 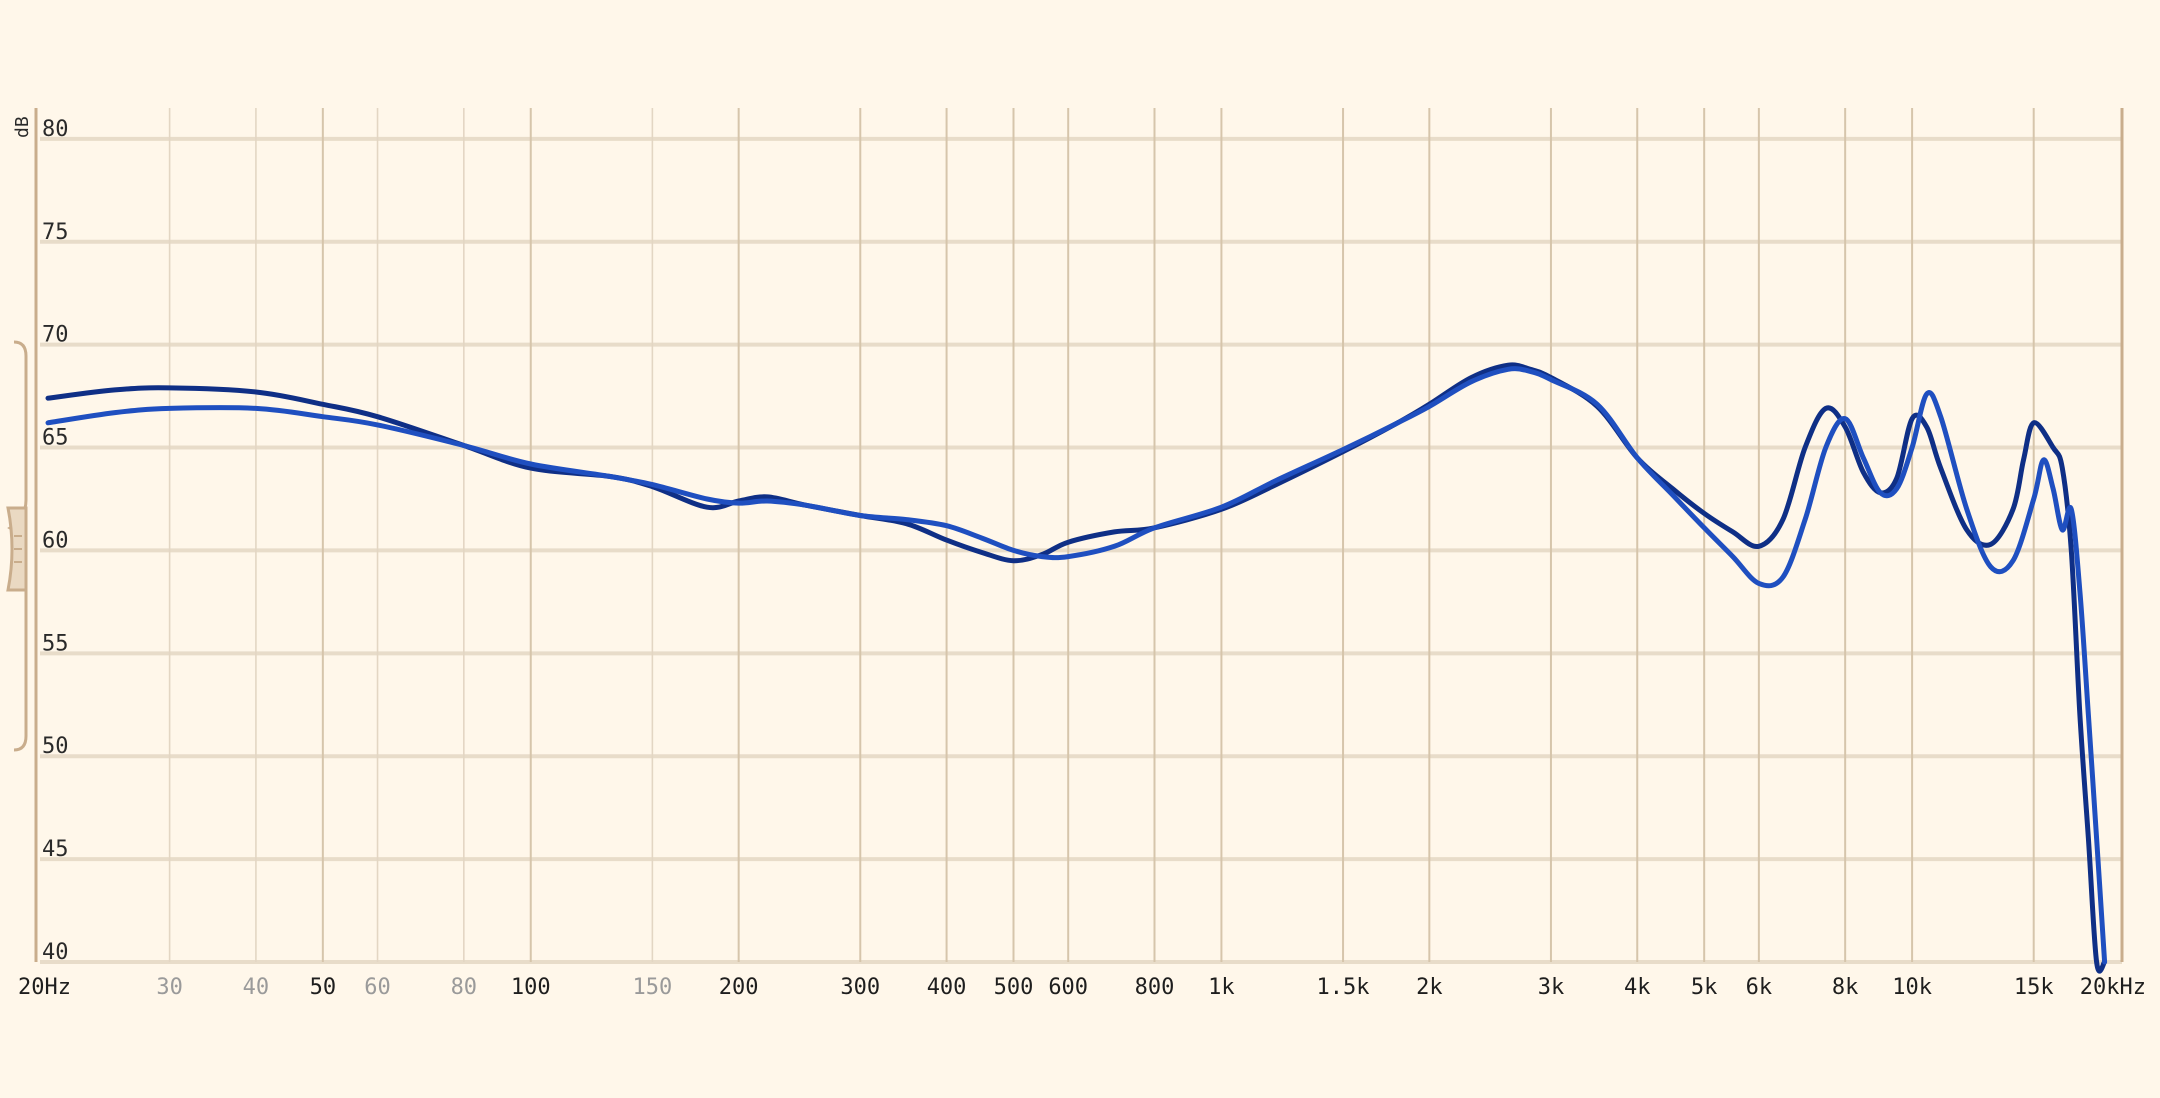 What do you see at coordinates (531, 987) in the screenshot?
I see `x-tick-label: 100` at bounding box center [531, 987].